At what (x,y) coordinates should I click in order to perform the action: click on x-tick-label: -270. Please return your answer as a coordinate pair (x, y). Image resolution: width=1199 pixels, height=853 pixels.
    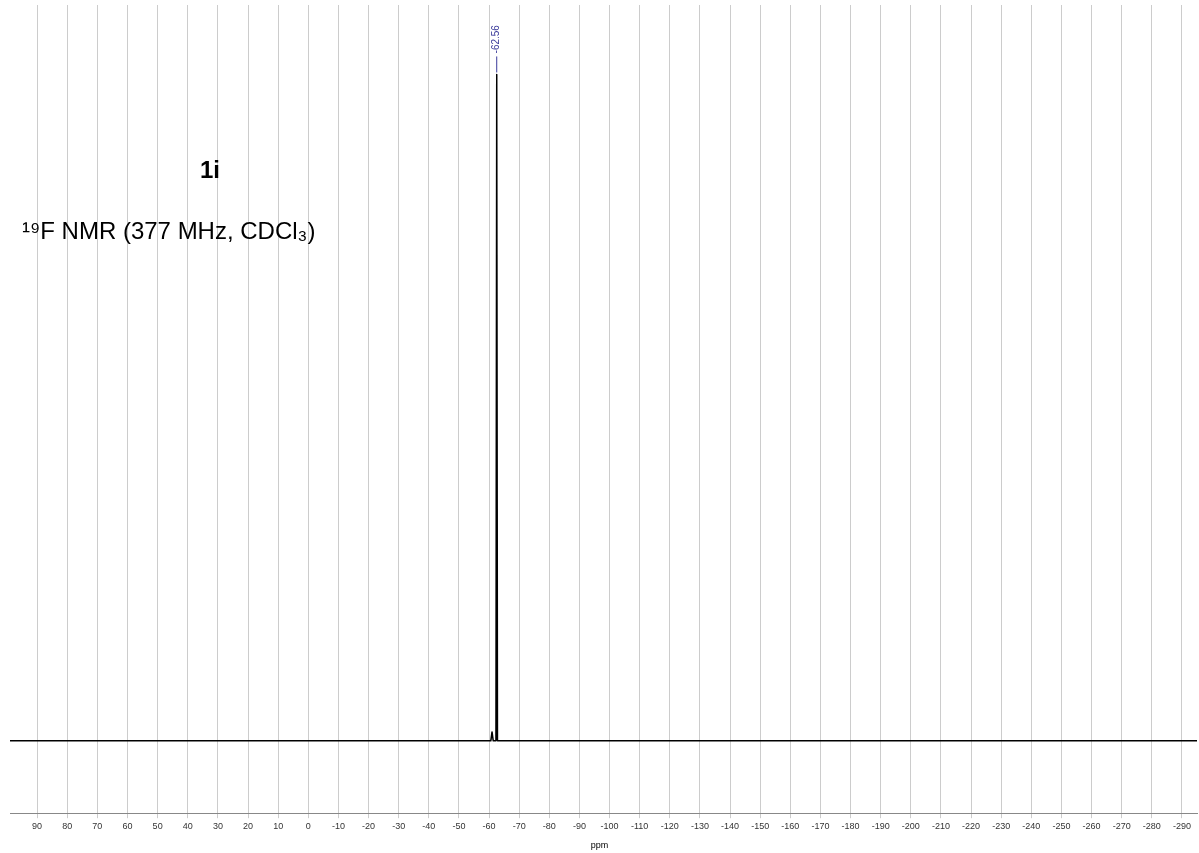
    Looking at the image, I should click on (1121, 826).